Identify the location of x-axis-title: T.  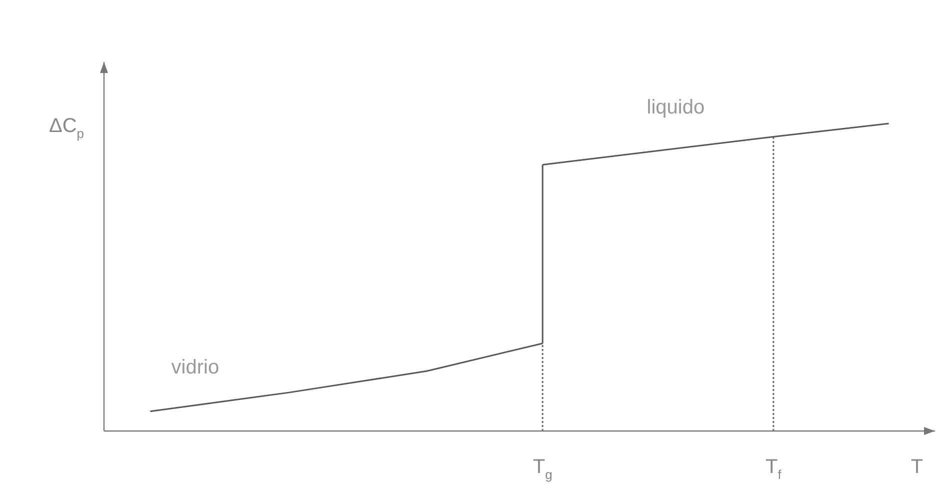
(917, 467).